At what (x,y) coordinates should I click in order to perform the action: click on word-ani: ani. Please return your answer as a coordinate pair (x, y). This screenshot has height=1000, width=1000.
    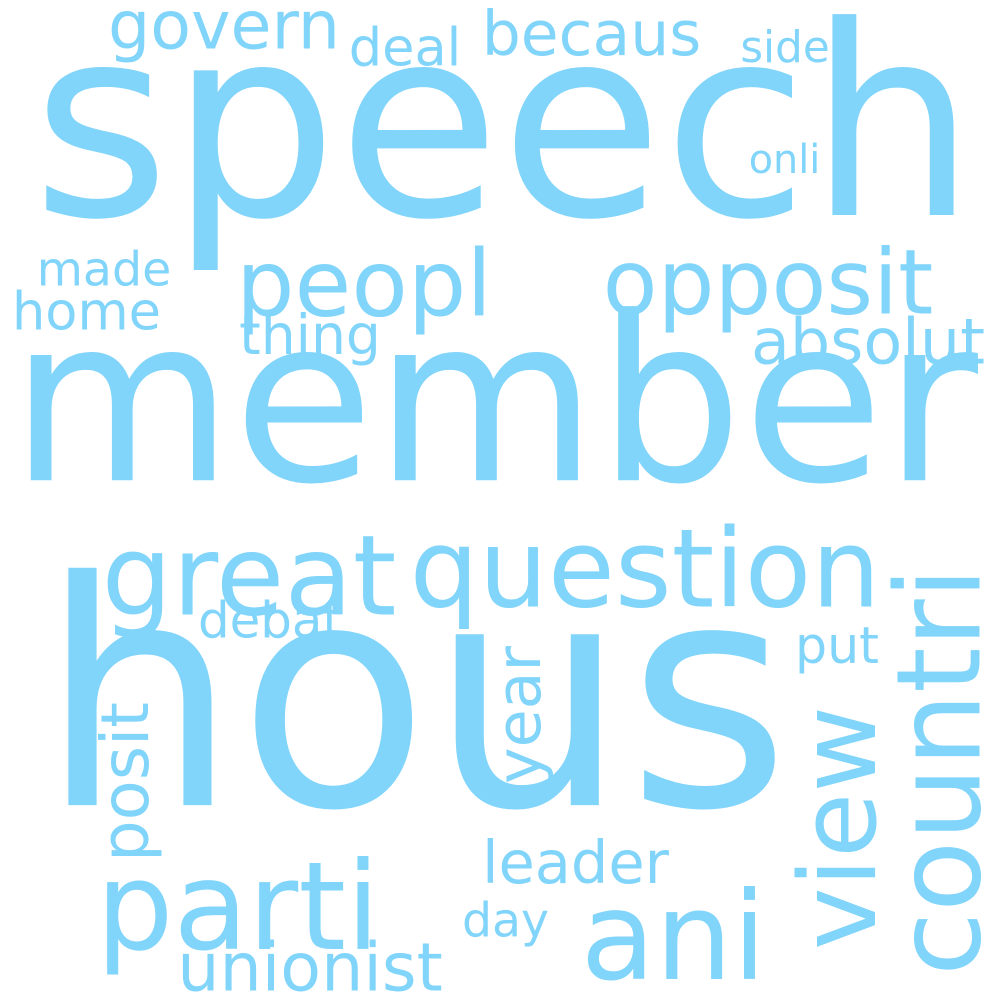
    Looking at the image, I should click on (673, 932).